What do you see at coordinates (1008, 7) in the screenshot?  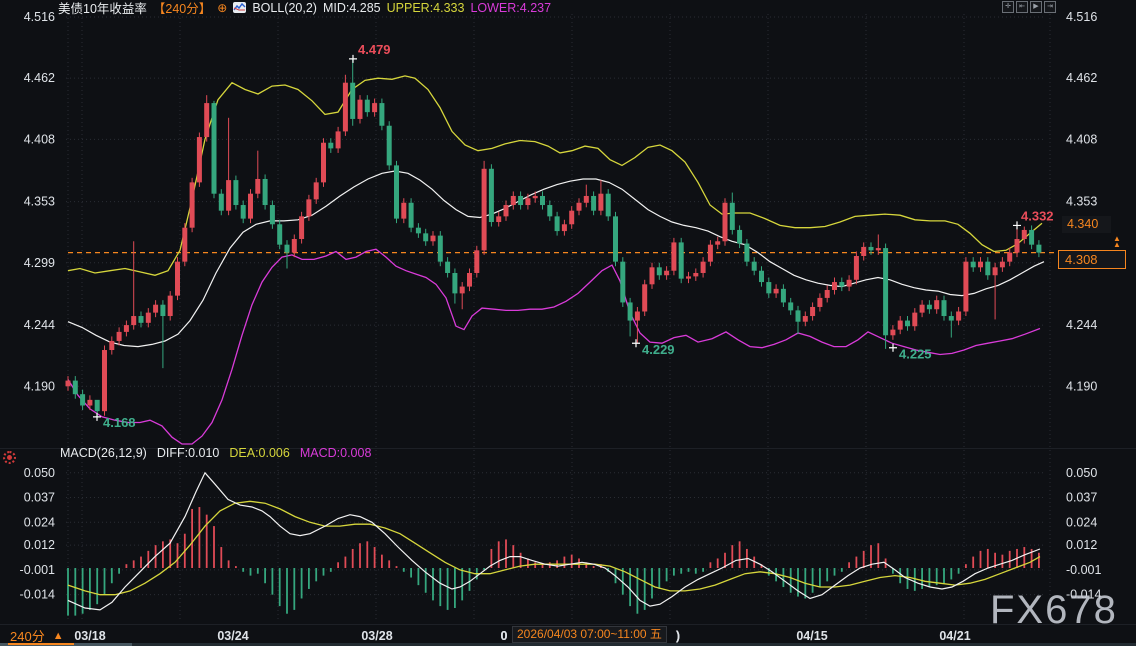 I see `pan-icon: ✛` at bounding box center [1008, 7].